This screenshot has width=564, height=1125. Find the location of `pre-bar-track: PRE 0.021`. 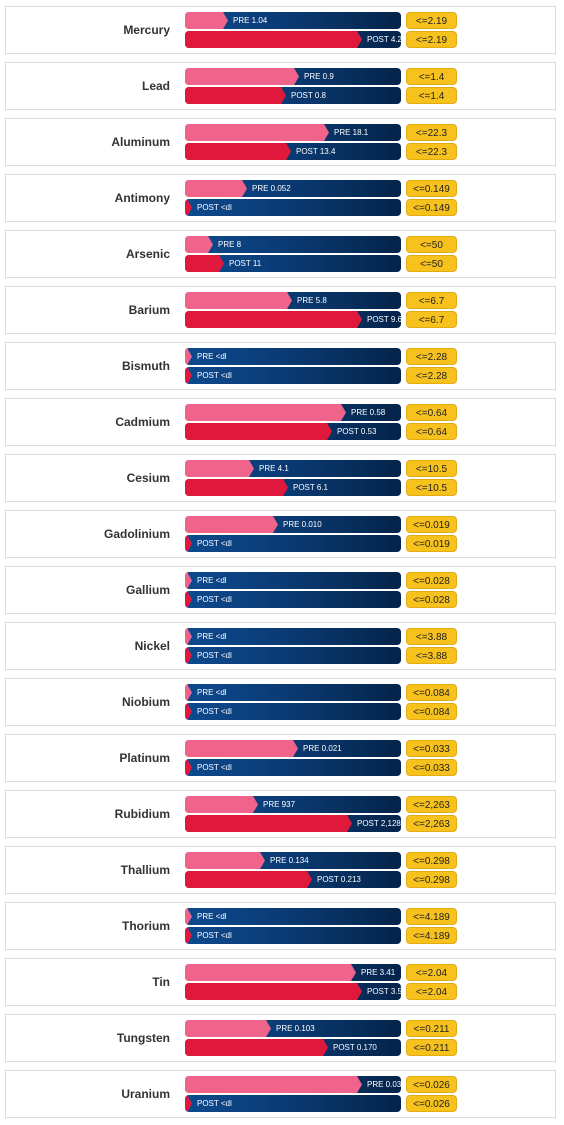

pre-bar-track: PRE 0.021 is located at coordinates (293, 748).